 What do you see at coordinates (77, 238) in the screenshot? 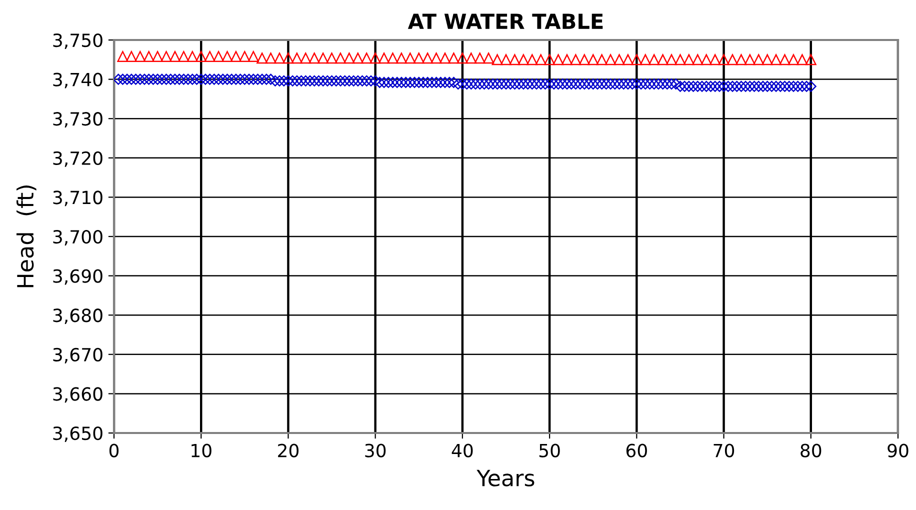
I see `y-tick-label: 3,700` at bounding box center [77, 238].